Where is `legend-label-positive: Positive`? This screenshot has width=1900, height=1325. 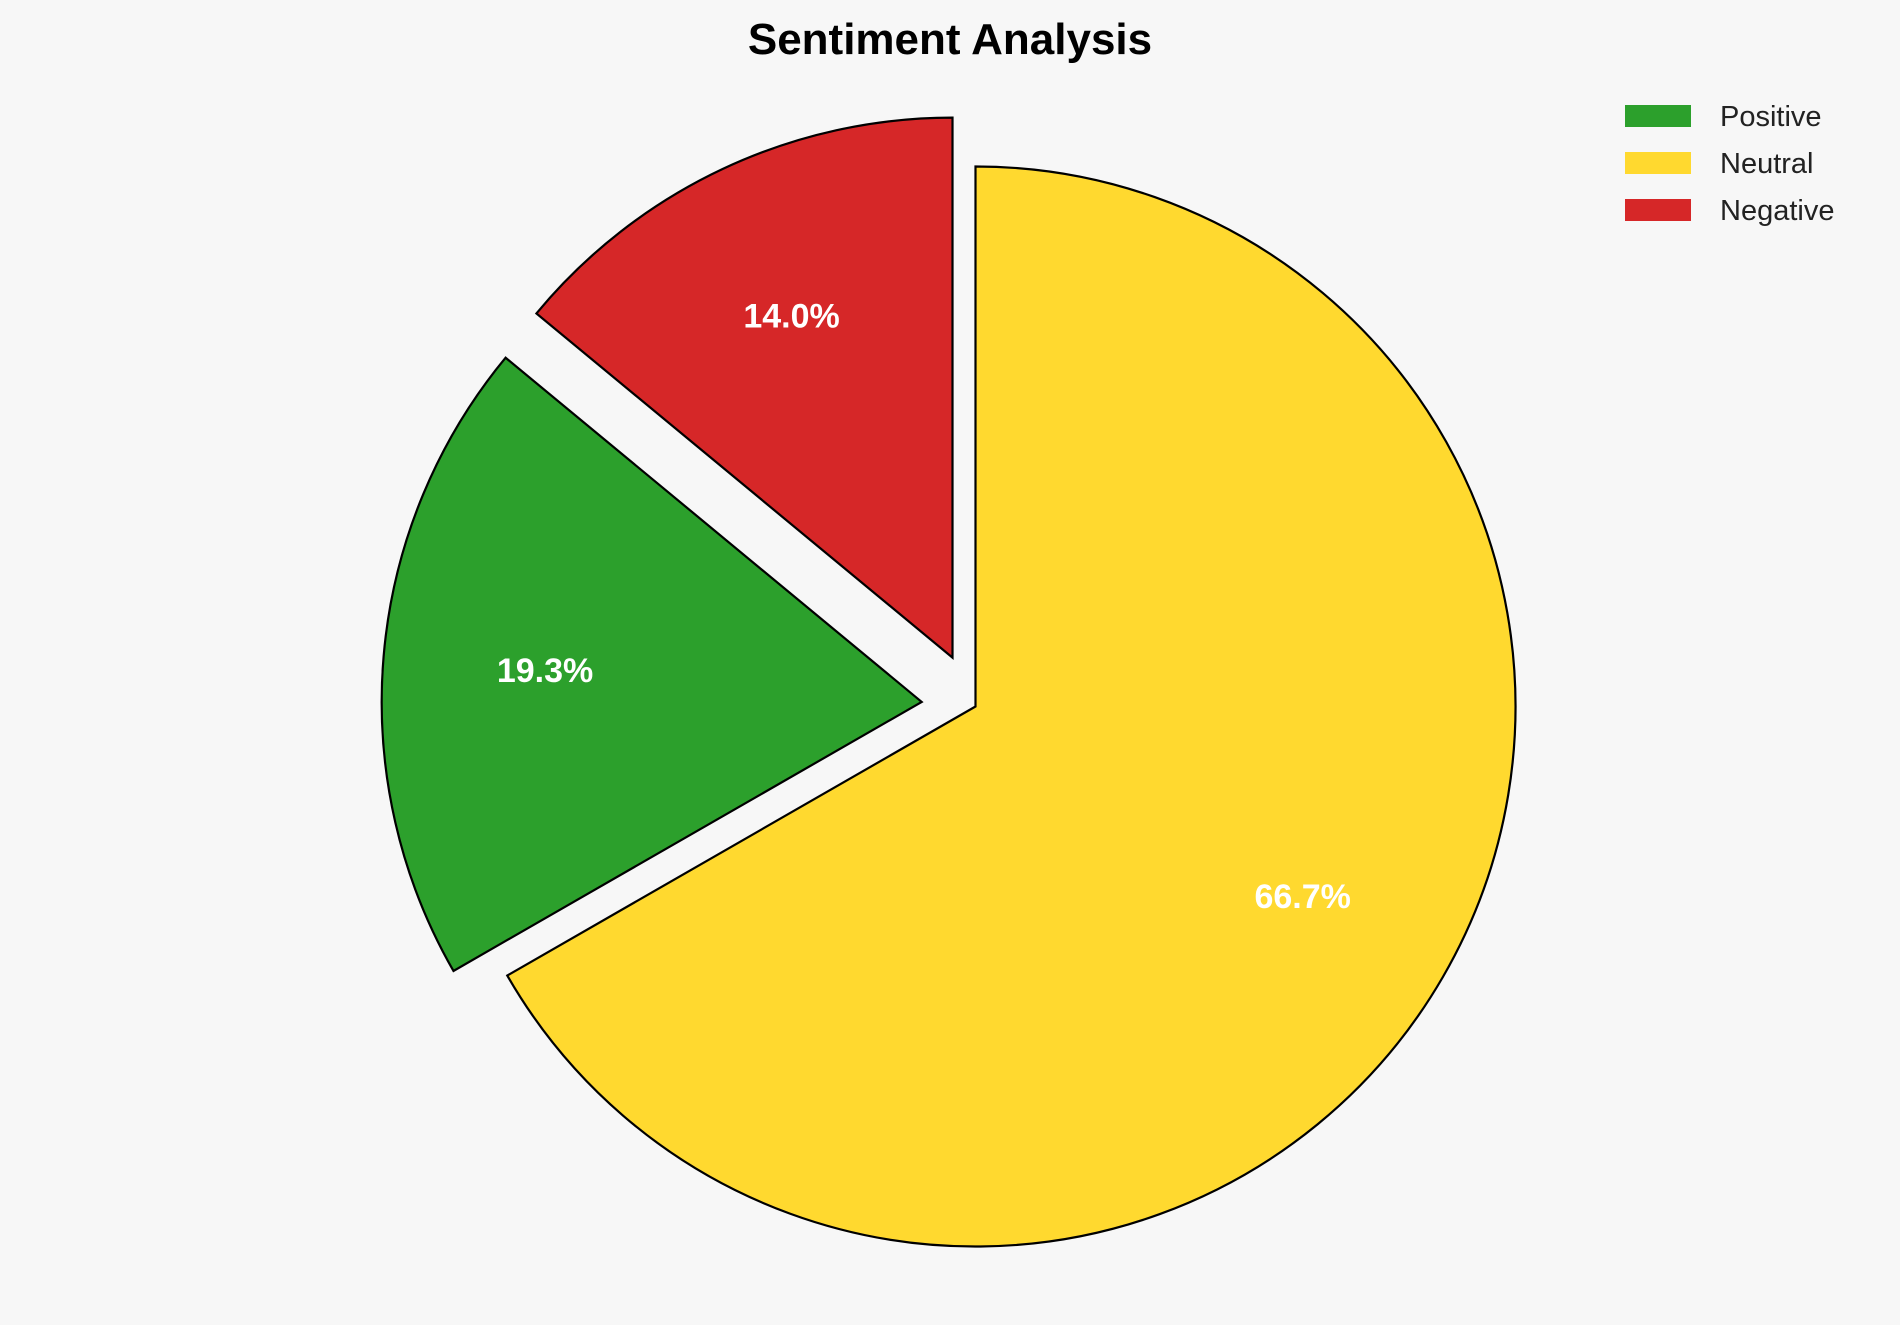
legend-label-positive: Positive is located at coordinates (1771, 117).